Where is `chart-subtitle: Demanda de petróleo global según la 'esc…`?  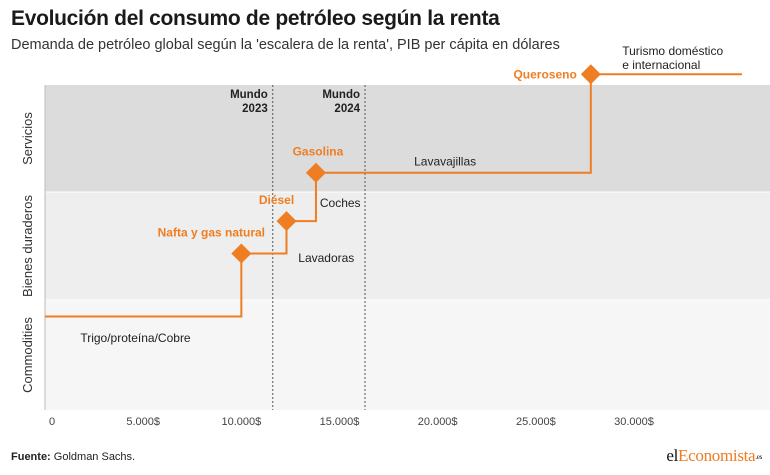 chart-subtitle: Demanda de petróleo global según la 'esc… is located at coordinates (285, 45).